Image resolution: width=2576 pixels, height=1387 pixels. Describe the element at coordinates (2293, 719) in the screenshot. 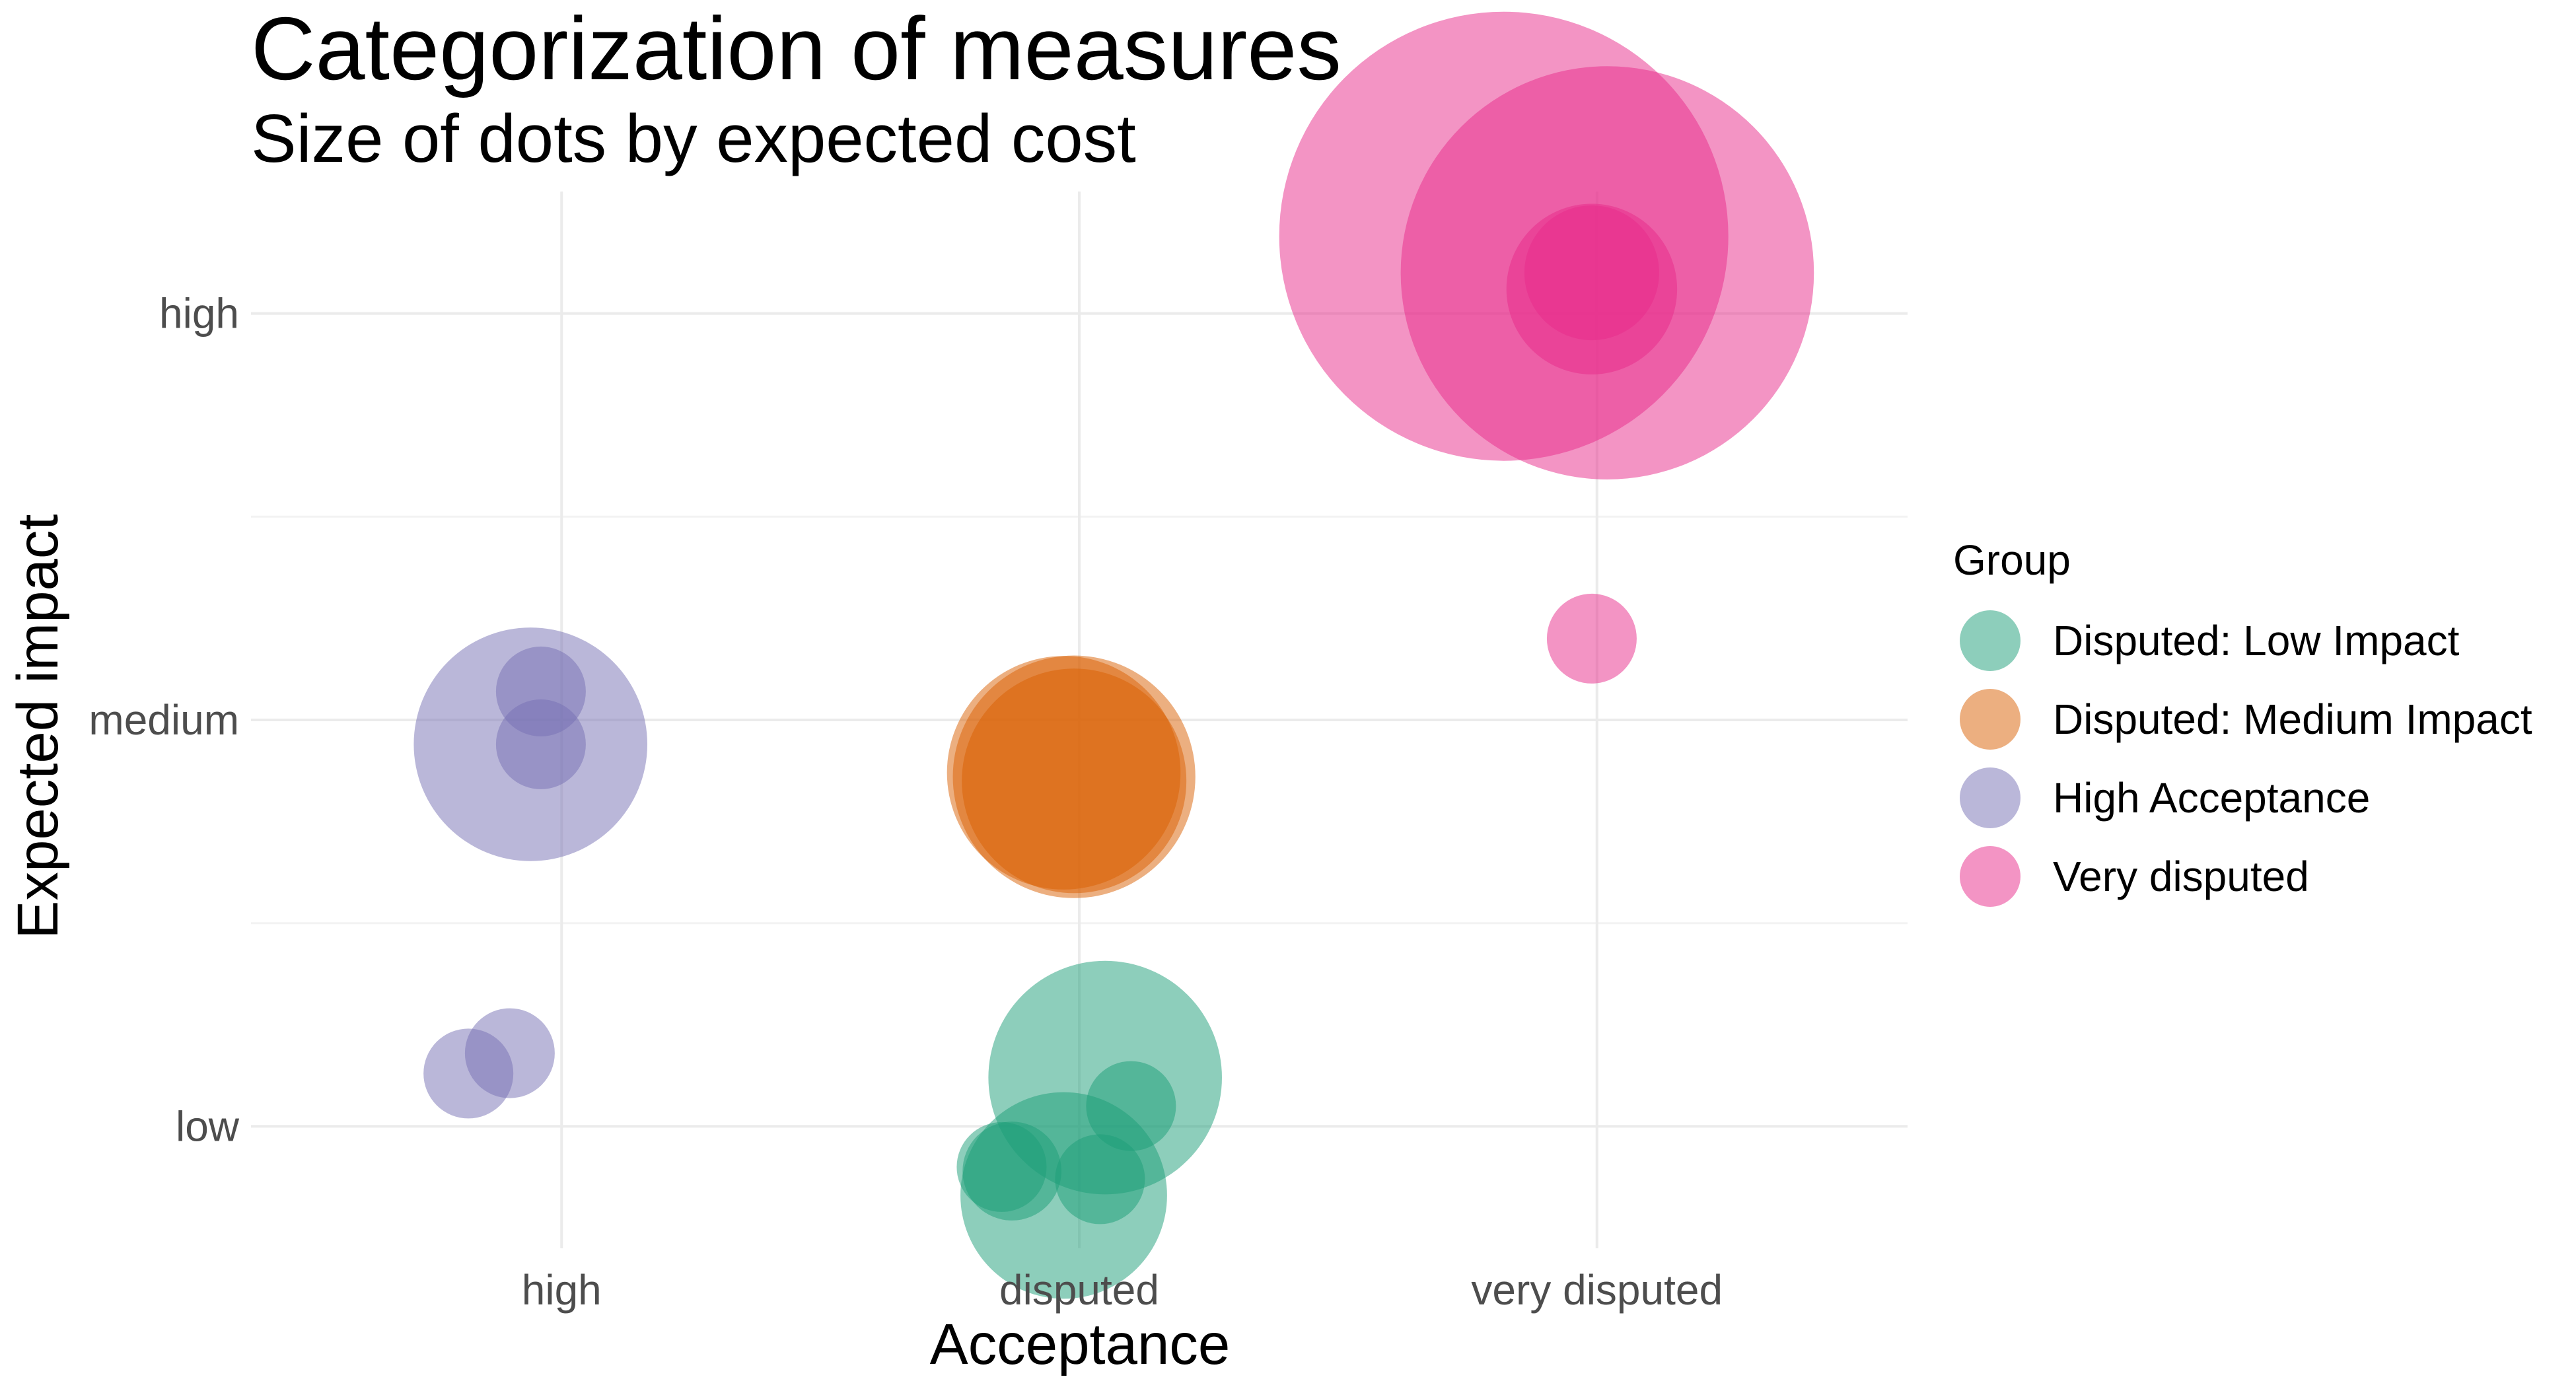

I see `legend-label-2: Disputed: Medium Impact` at that location.